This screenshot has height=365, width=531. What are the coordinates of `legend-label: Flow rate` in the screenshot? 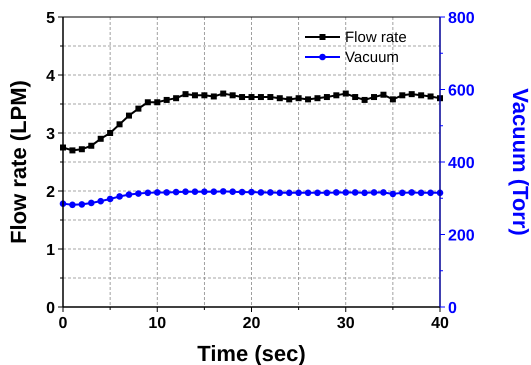 It's located at (376, 37).